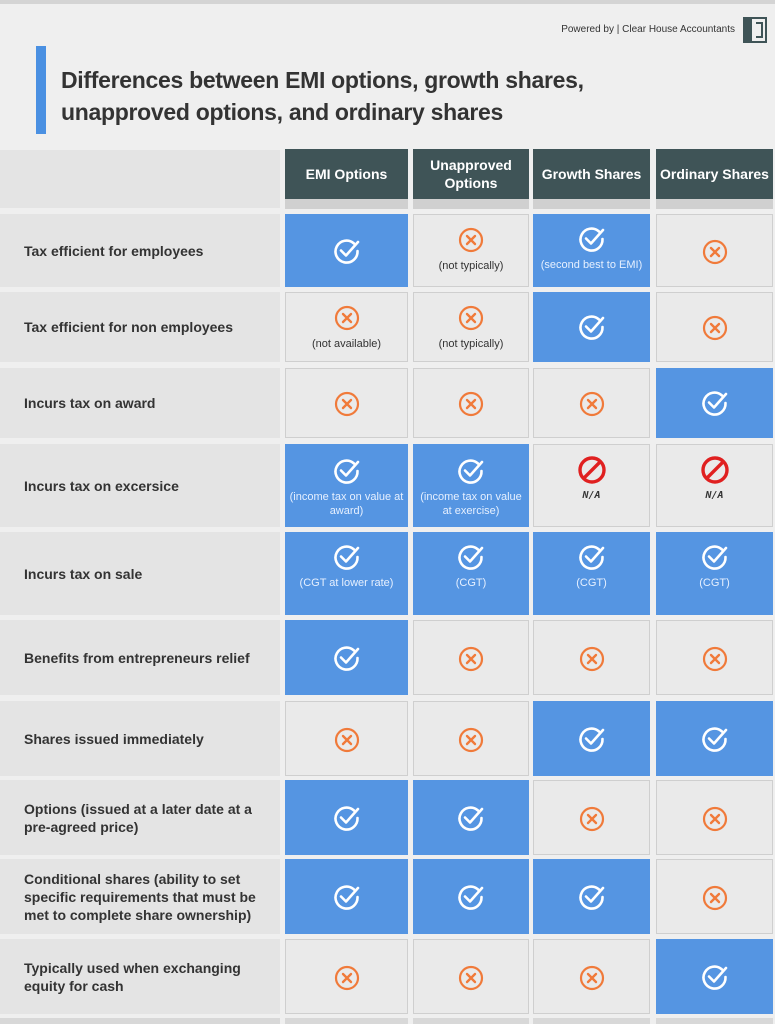 Image resolution: width=775 pixels, height=1024 pixels. What do you see at coordinates (140, 327) in the screenshot?
I see `row-label: Tax efficient for non employees` at bounding box center [140, 327].